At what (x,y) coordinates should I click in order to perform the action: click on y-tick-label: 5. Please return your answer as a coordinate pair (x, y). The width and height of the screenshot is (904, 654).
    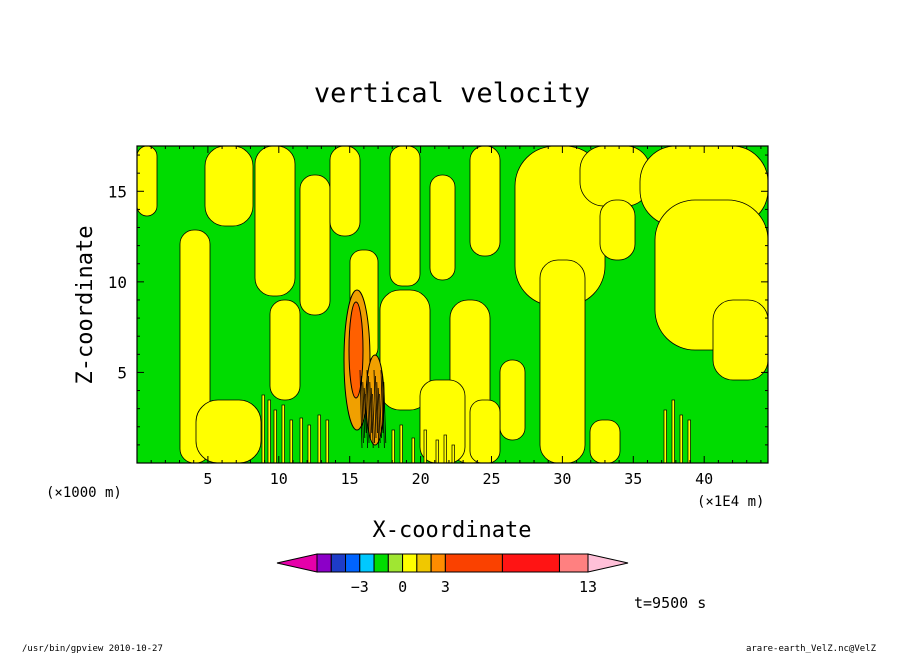
    Looking at the image, I should click on (122, 372).